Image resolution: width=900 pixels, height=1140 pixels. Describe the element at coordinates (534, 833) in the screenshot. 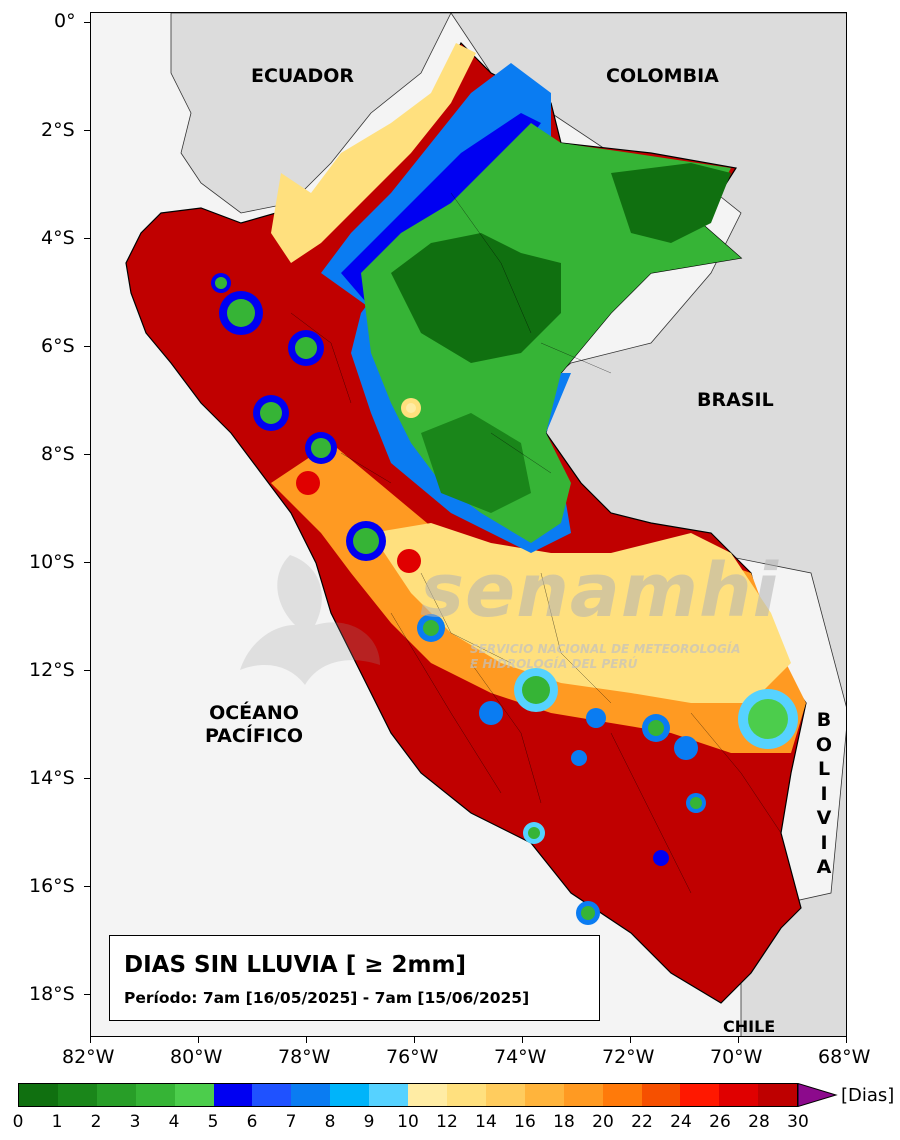

I see `blob-green-4b` at that location.